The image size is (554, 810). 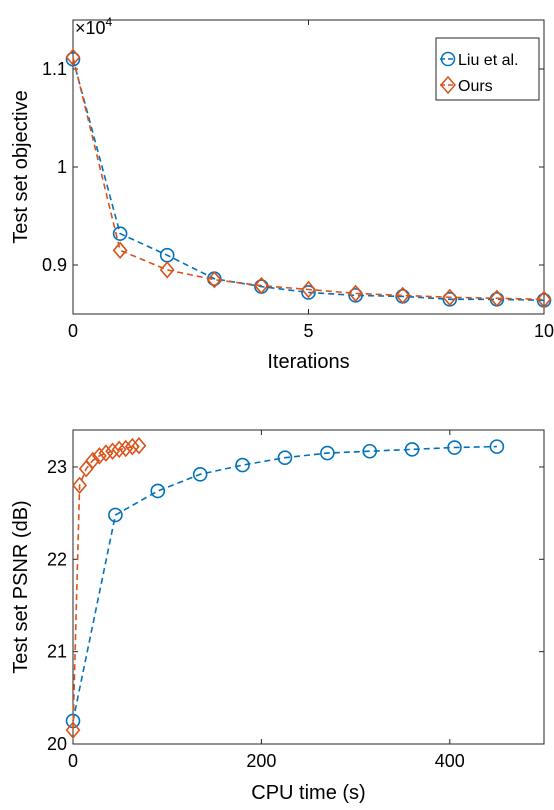 What do you see at coordinates (73, 331) in the screenshot?
I see `top-x-tick-label: 0` at bounding box center [73, 331].